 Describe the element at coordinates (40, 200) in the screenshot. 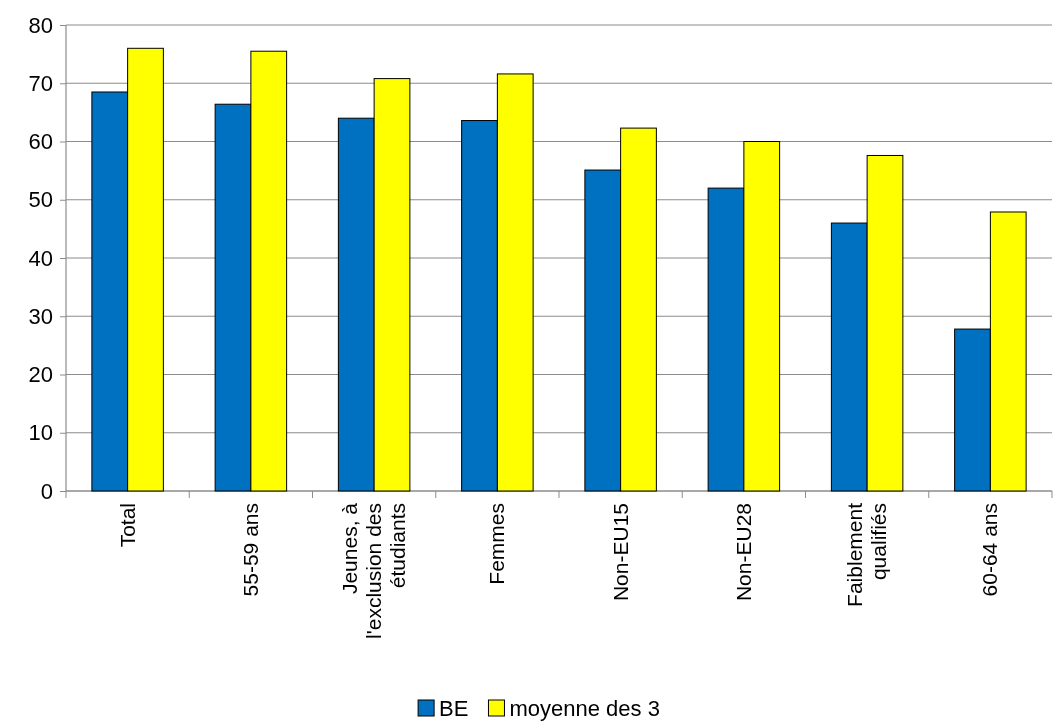

I see `y-tick-label: 50` at that location.